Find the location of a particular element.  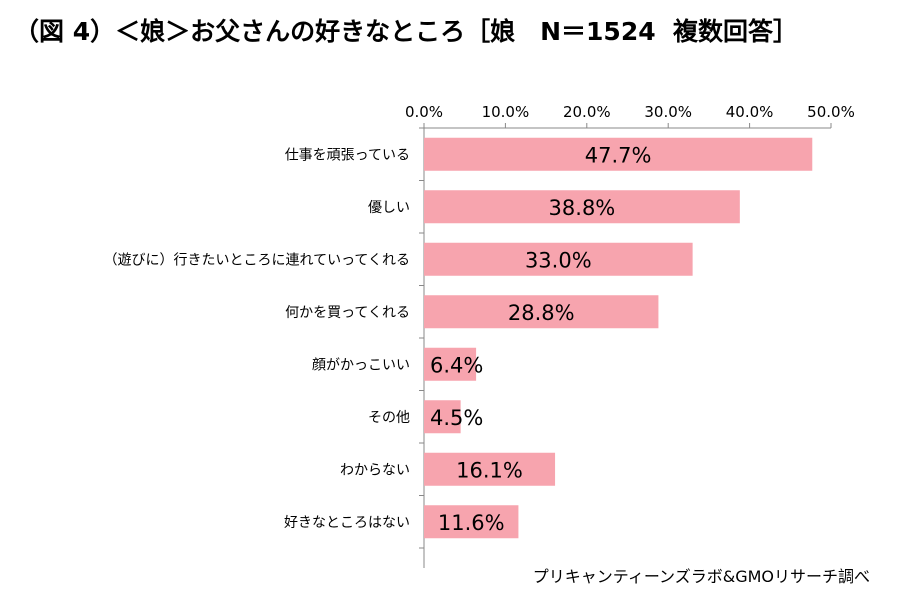

data-label: 47.7% is located at coordinates (618, 155).